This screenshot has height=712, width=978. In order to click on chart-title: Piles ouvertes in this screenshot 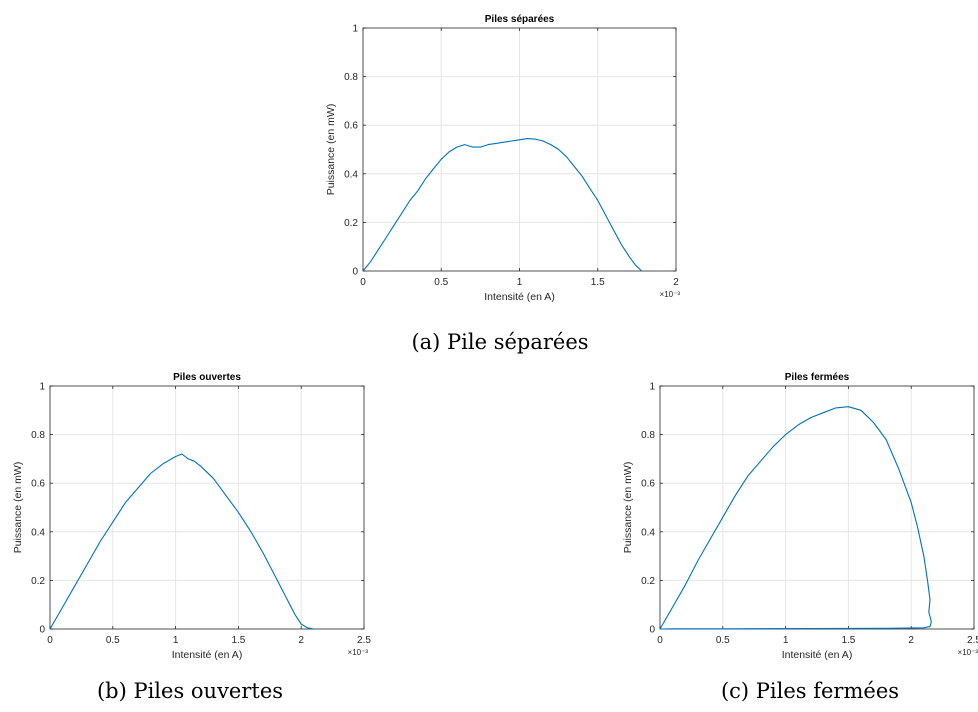, I will do `click(207, 377)`.